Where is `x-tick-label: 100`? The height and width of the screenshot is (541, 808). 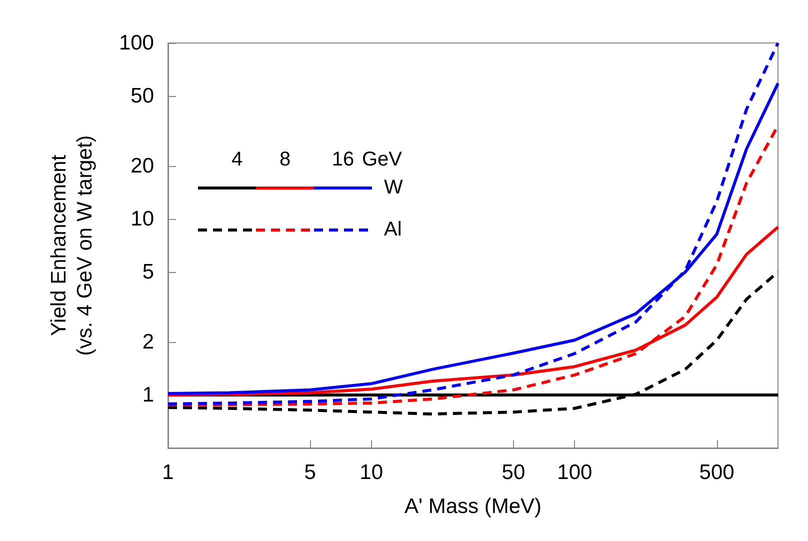
x-tick-label: 100 is located at coordinates (574, 472).